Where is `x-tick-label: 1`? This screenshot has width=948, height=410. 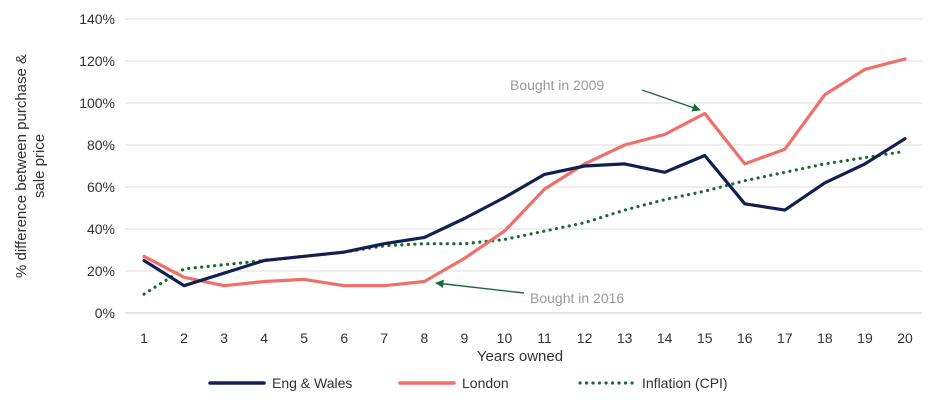
x-tick-label: 1 is located at coordinates (144, 338).